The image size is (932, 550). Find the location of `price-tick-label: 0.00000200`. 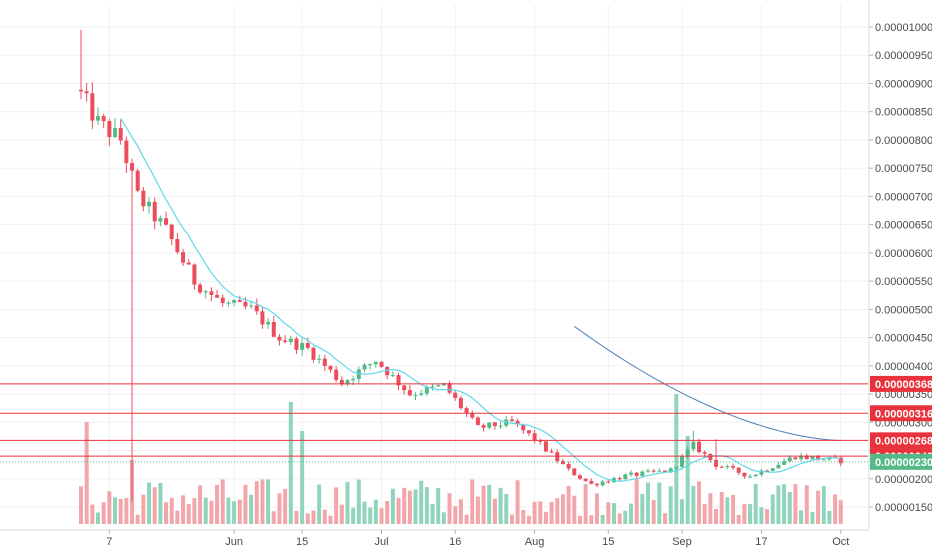

price-tick-label: 0.00000200 is located at coordinates (903, 480).